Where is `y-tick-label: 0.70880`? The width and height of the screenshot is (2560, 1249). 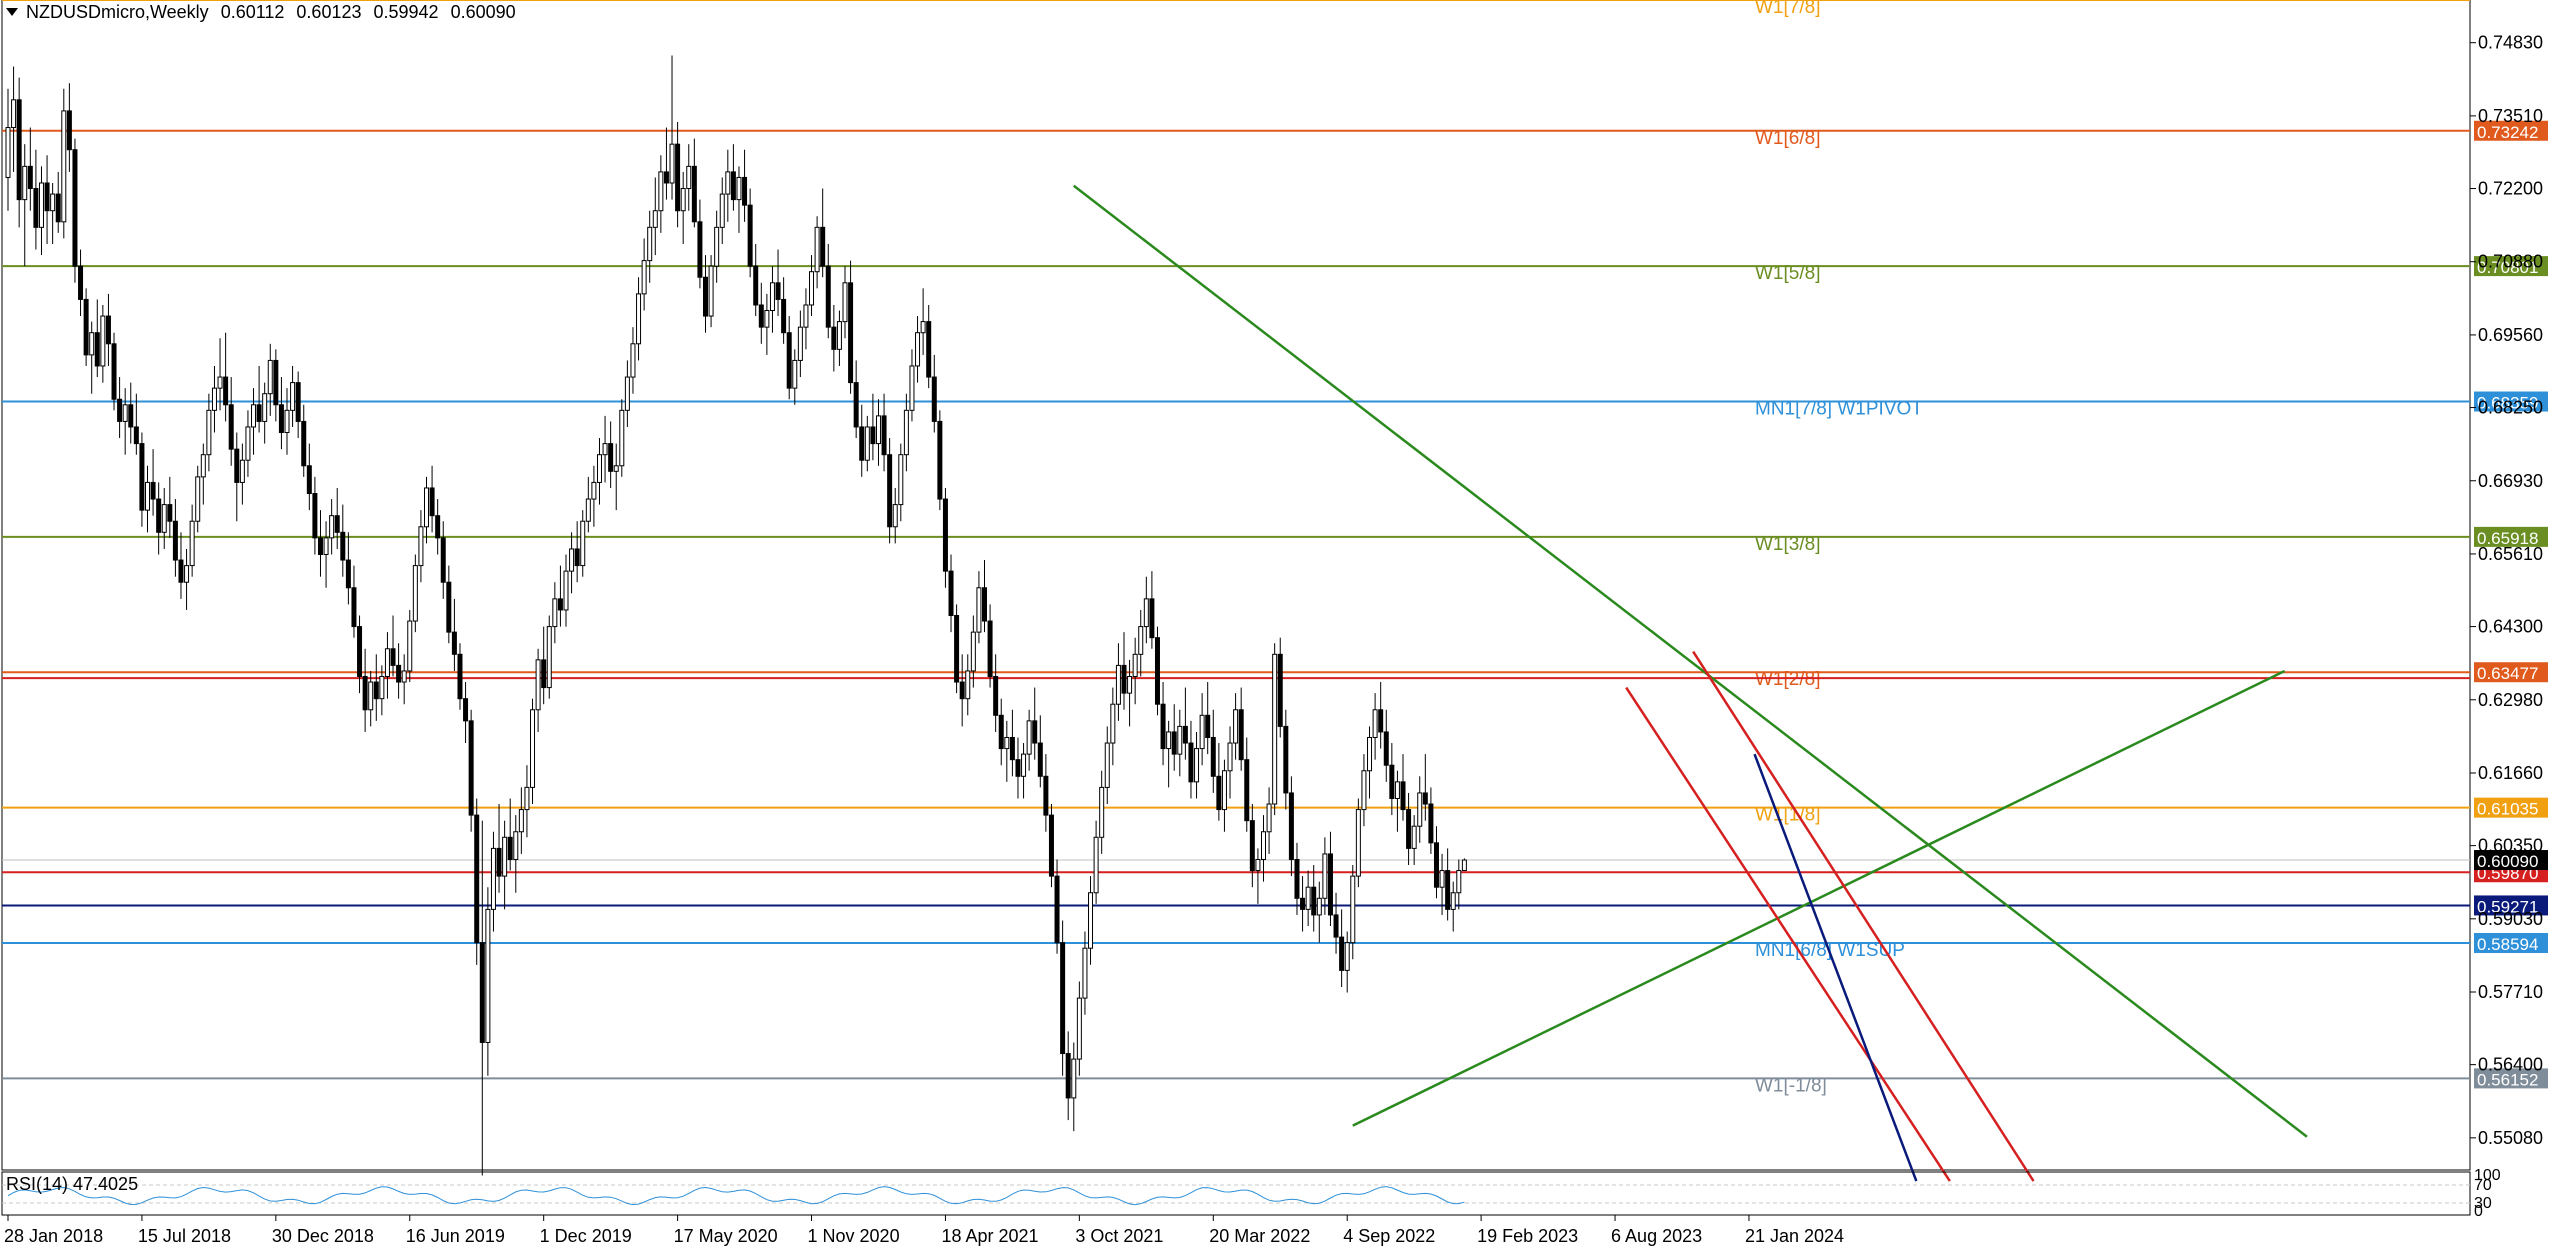 y-tick-label: 0.70880 is located at coordinates (2510, 262).